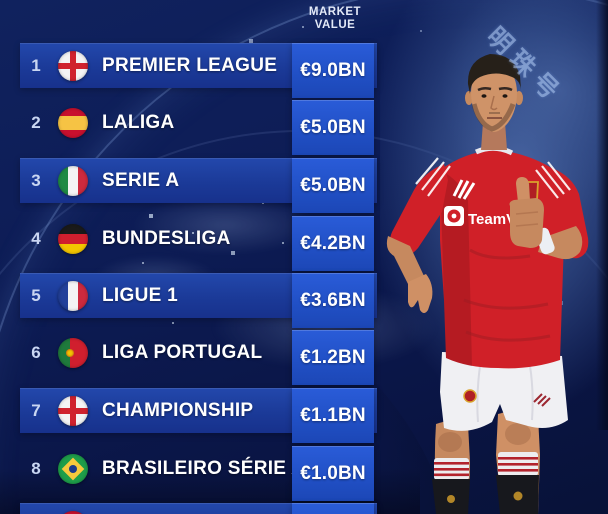  I want to click on league-name: LIGA PORTUGAL, so click(182, 352).